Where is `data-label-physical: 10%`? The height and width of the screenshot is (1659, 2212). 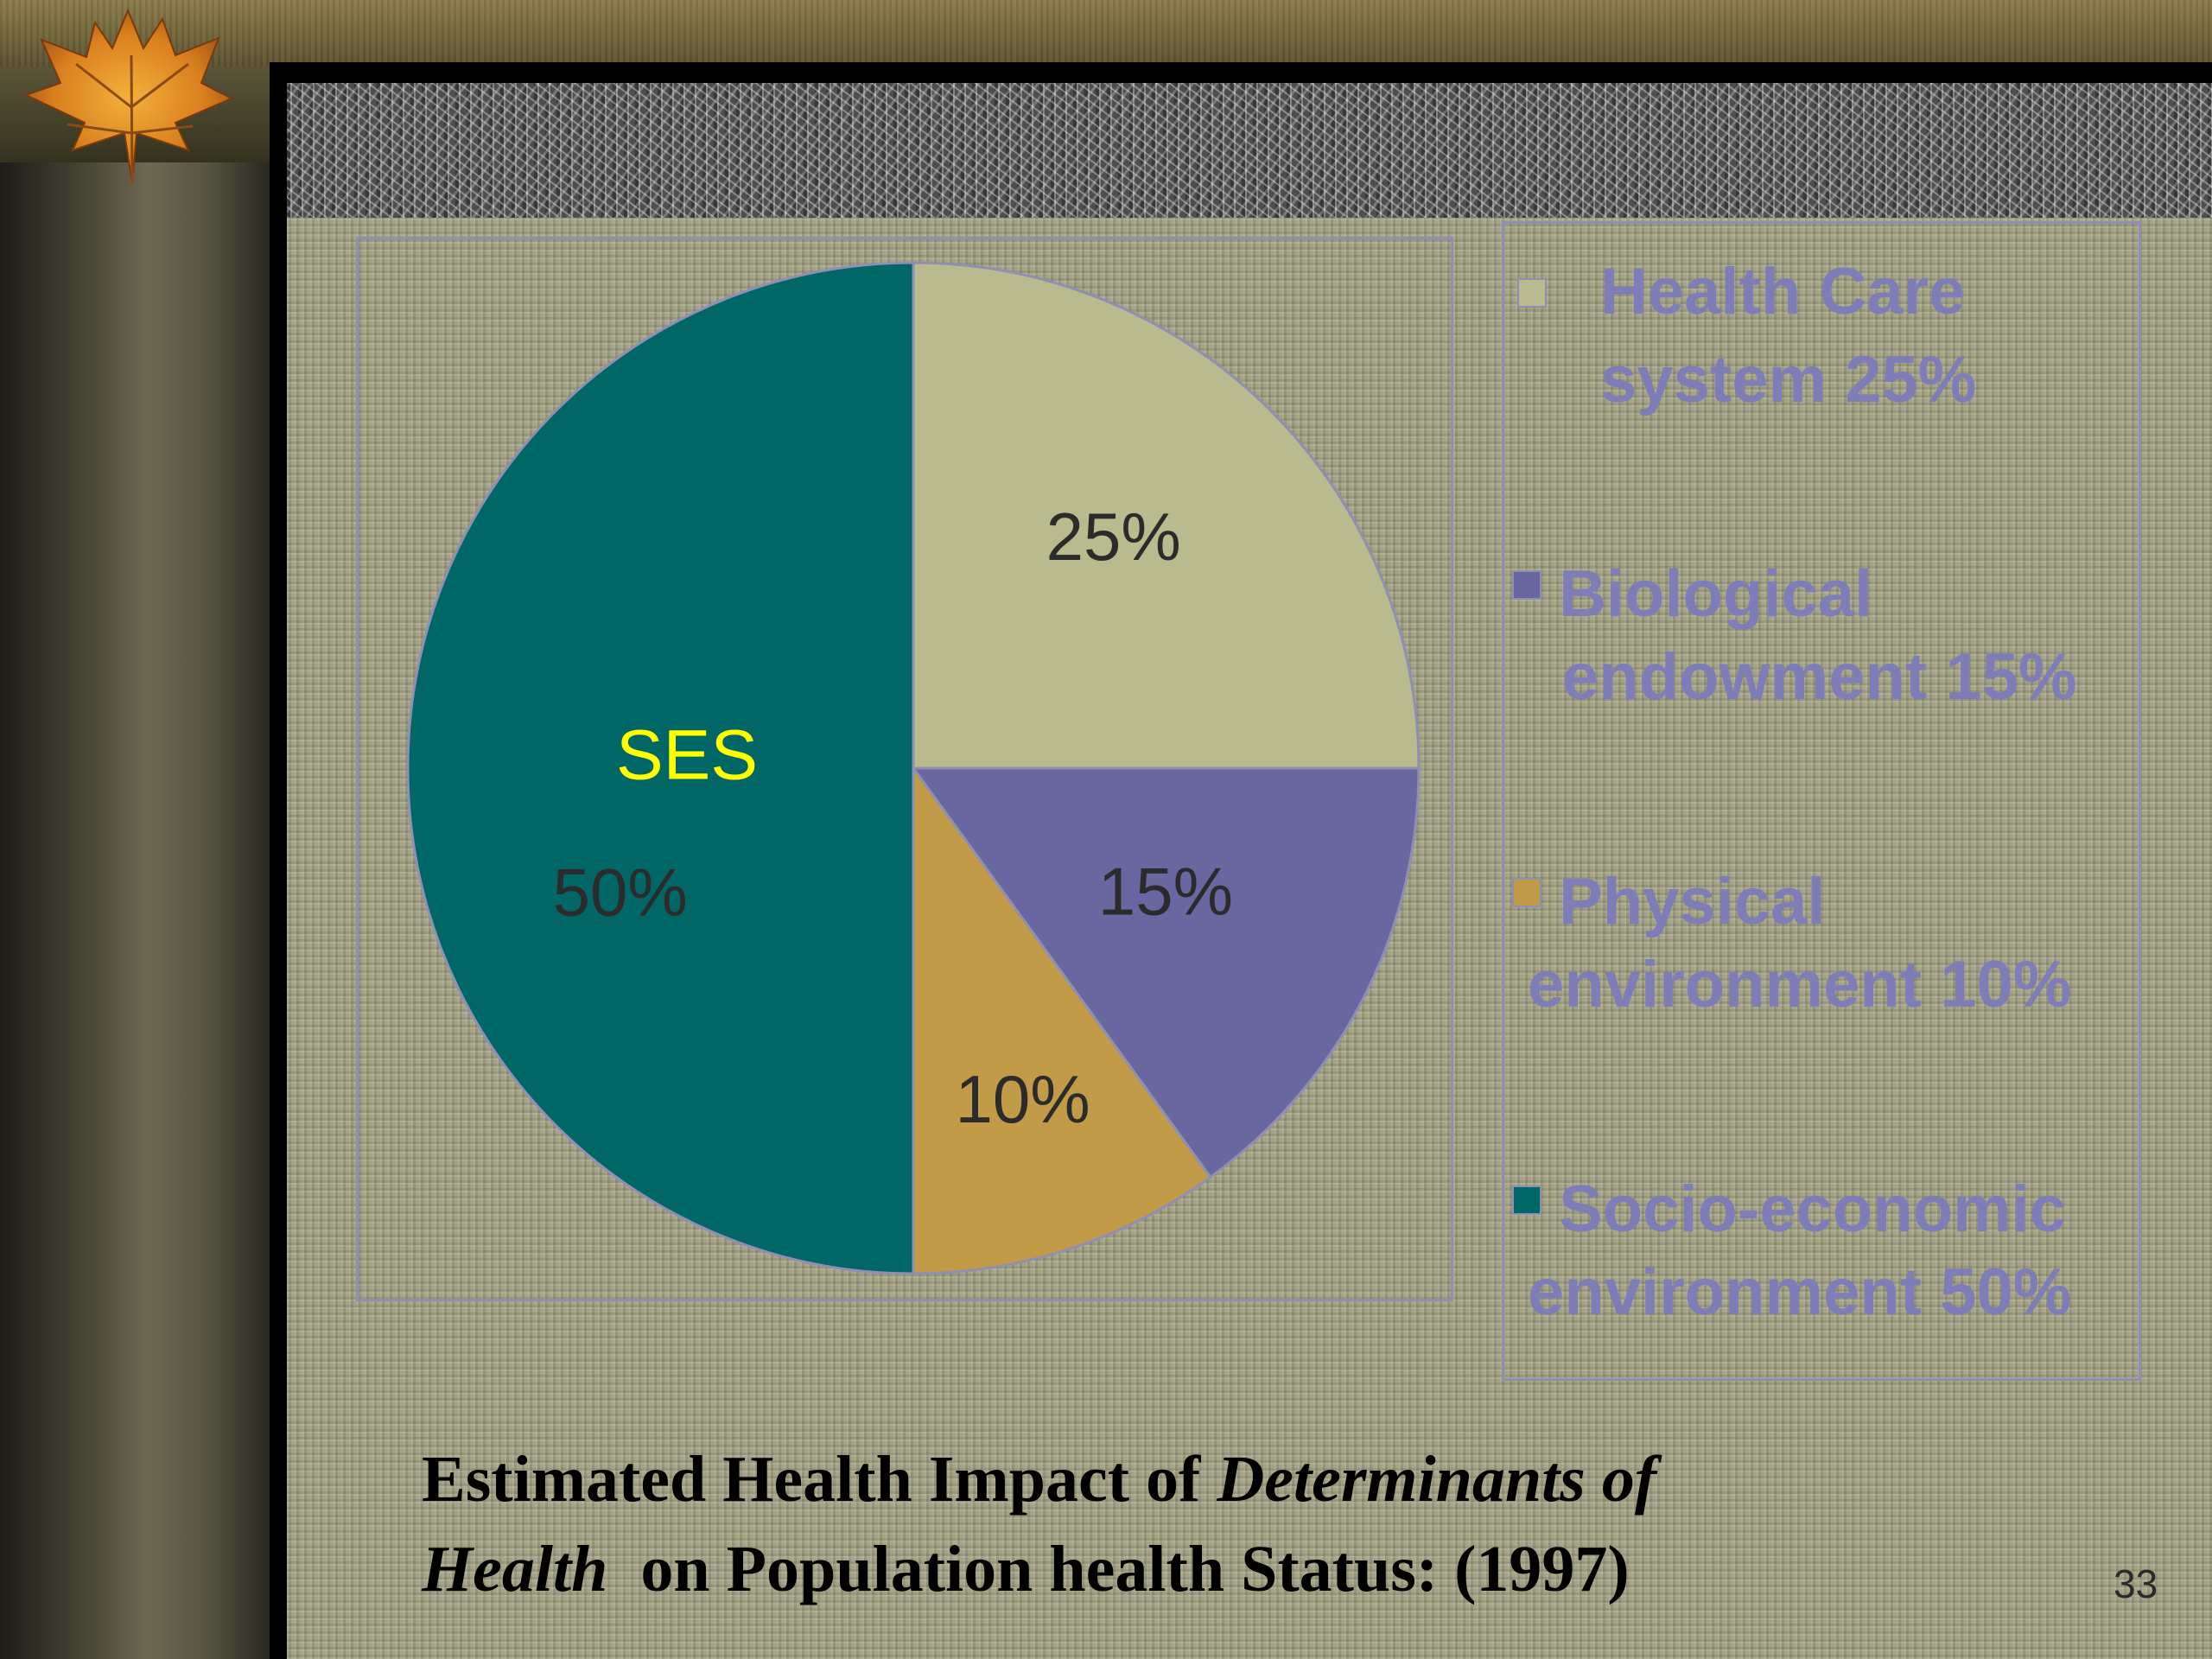 data-label-physical: 10% is located at coordinates (1022, 1099).